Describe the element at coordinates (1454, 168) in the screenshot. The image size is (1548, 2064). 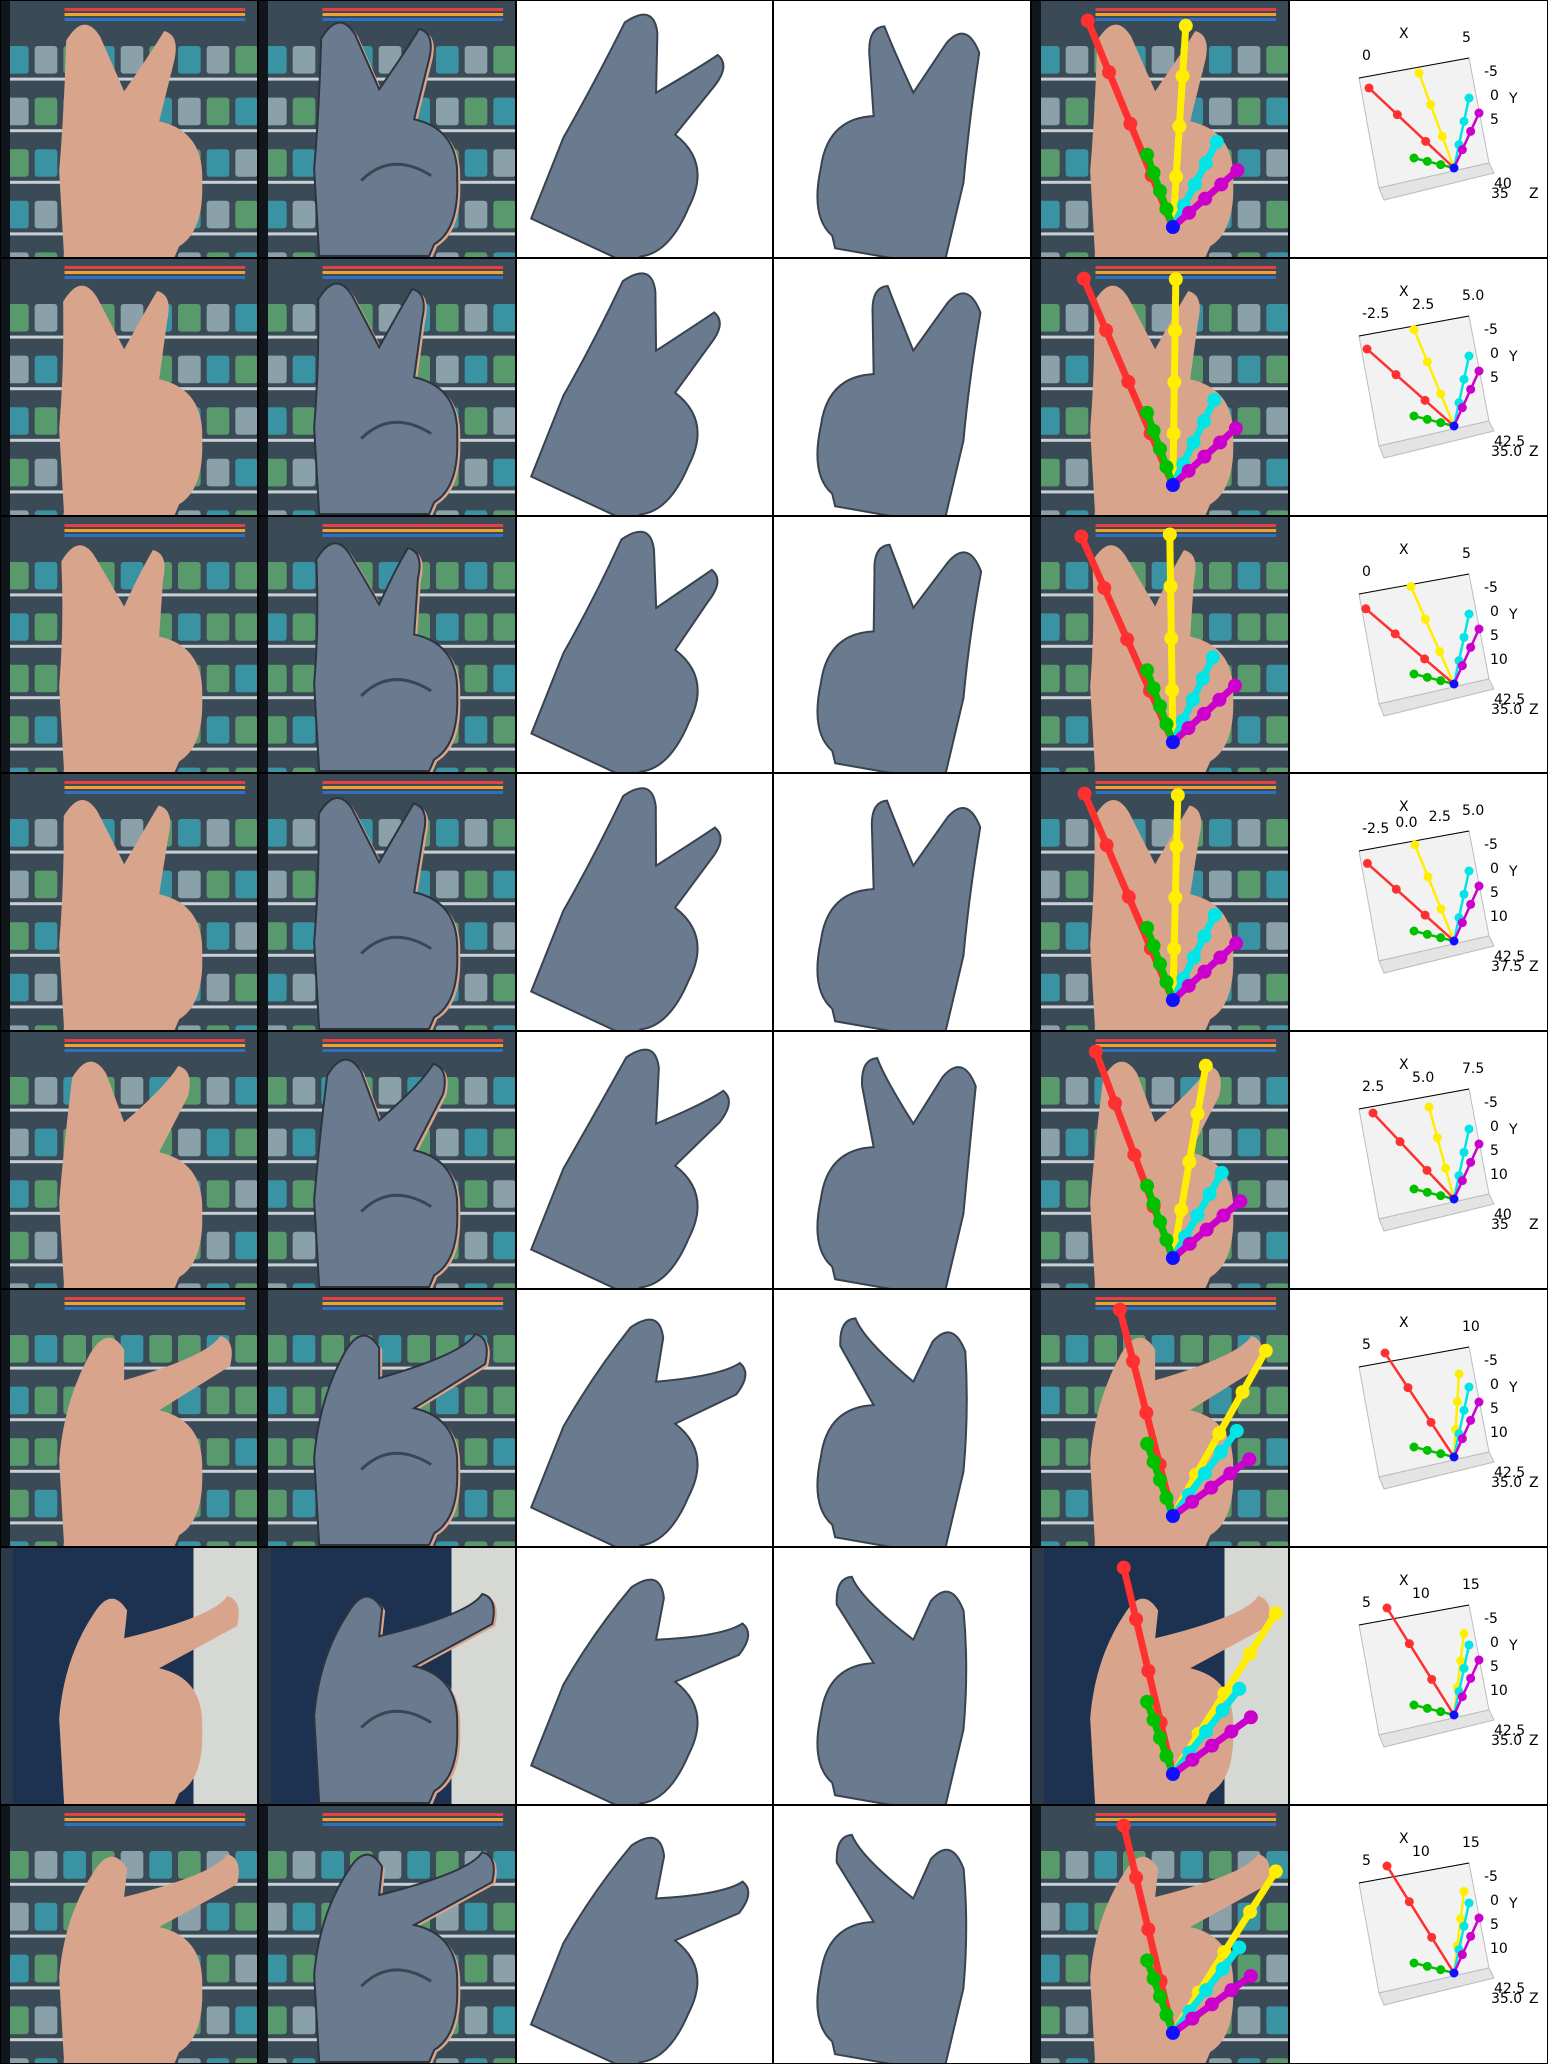
I see `plot-wrist-joint` at that location.